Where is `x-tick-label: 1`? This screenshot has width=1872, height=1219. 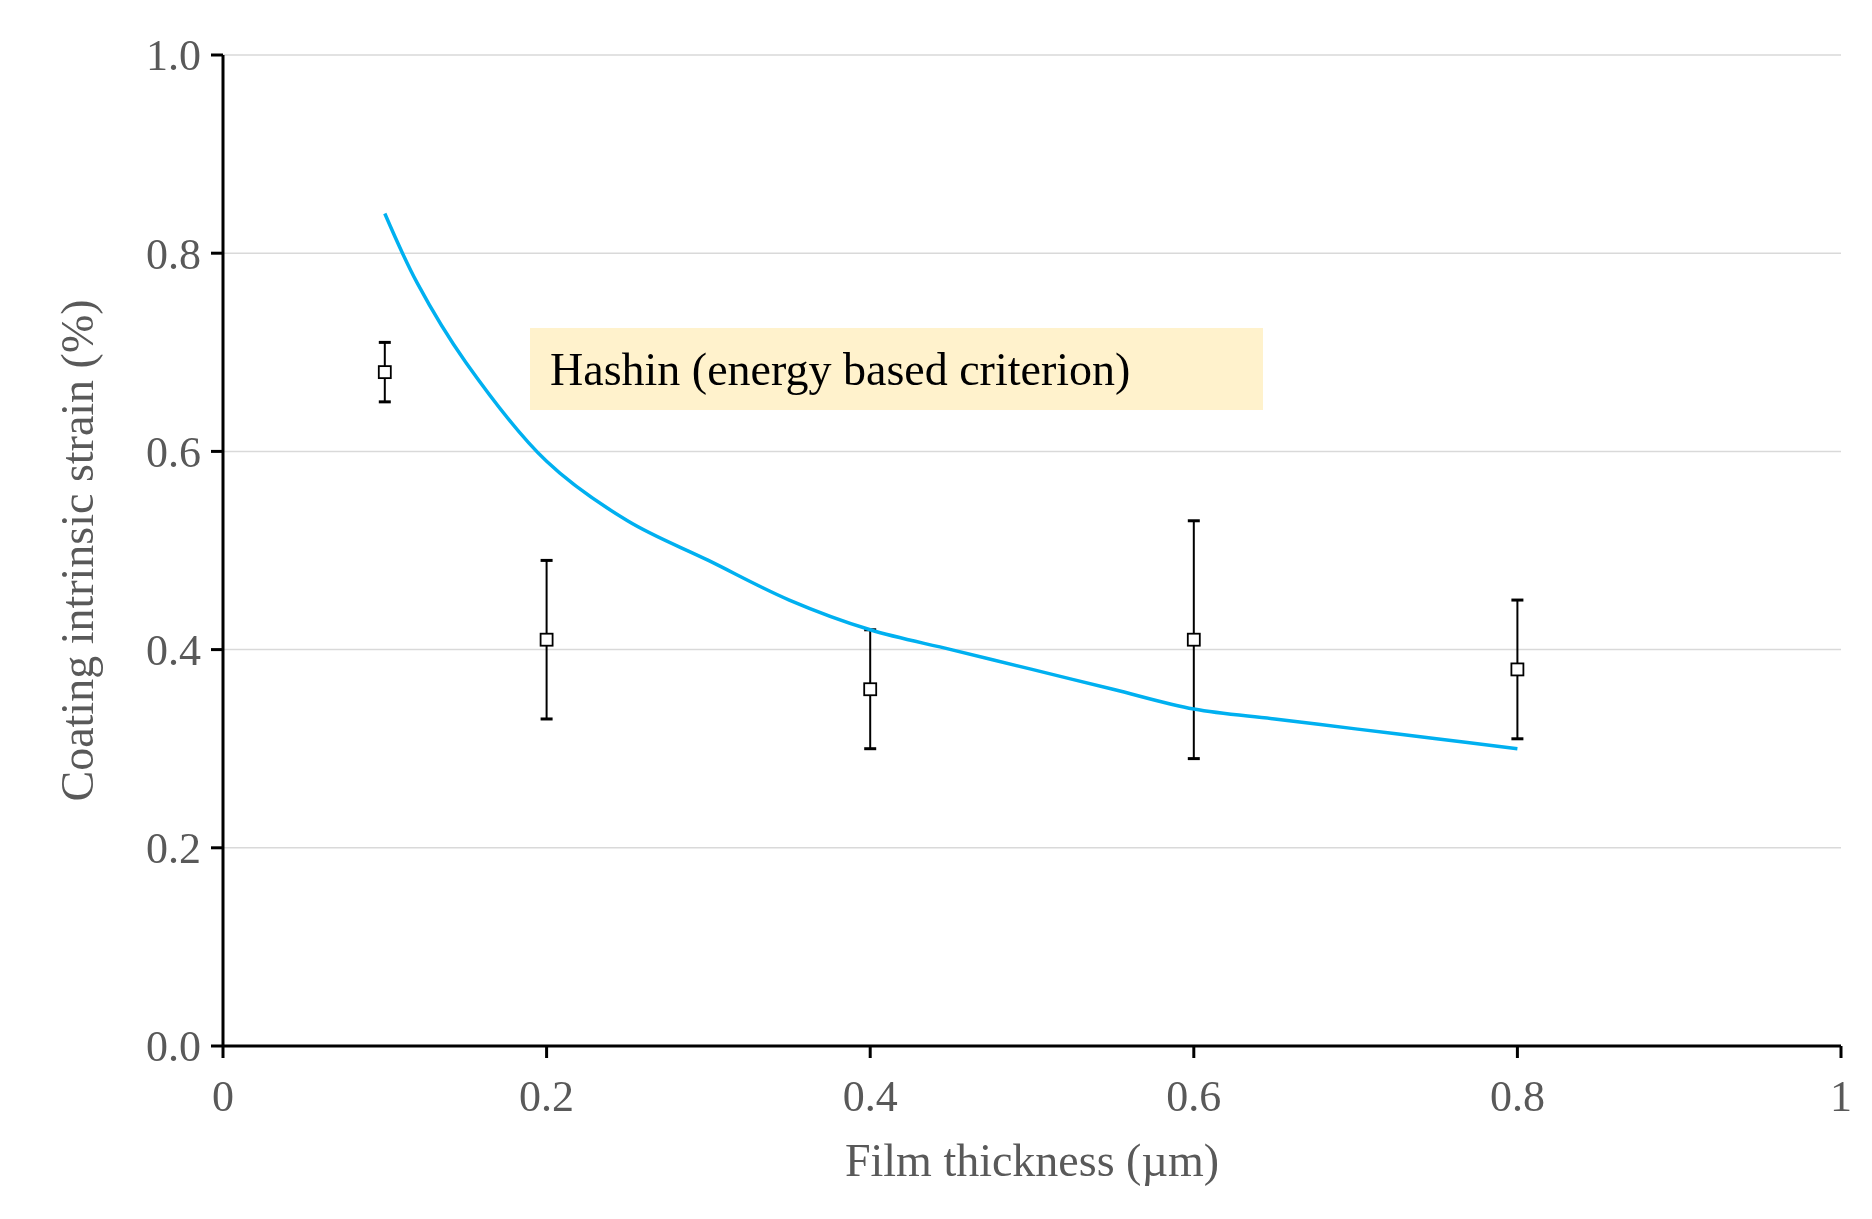
x-tick-label: 1 is located at coordinates (1841, 1096).